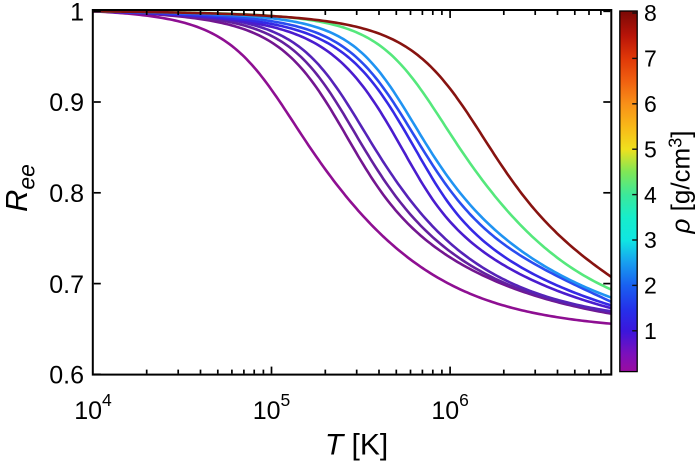 Image resolution: width=700 pixels, height=463 pixels. What do you see at coordinates (650, 286) in the screenshot?
I see `svg-text: 2` at bounding box center [650, 286].